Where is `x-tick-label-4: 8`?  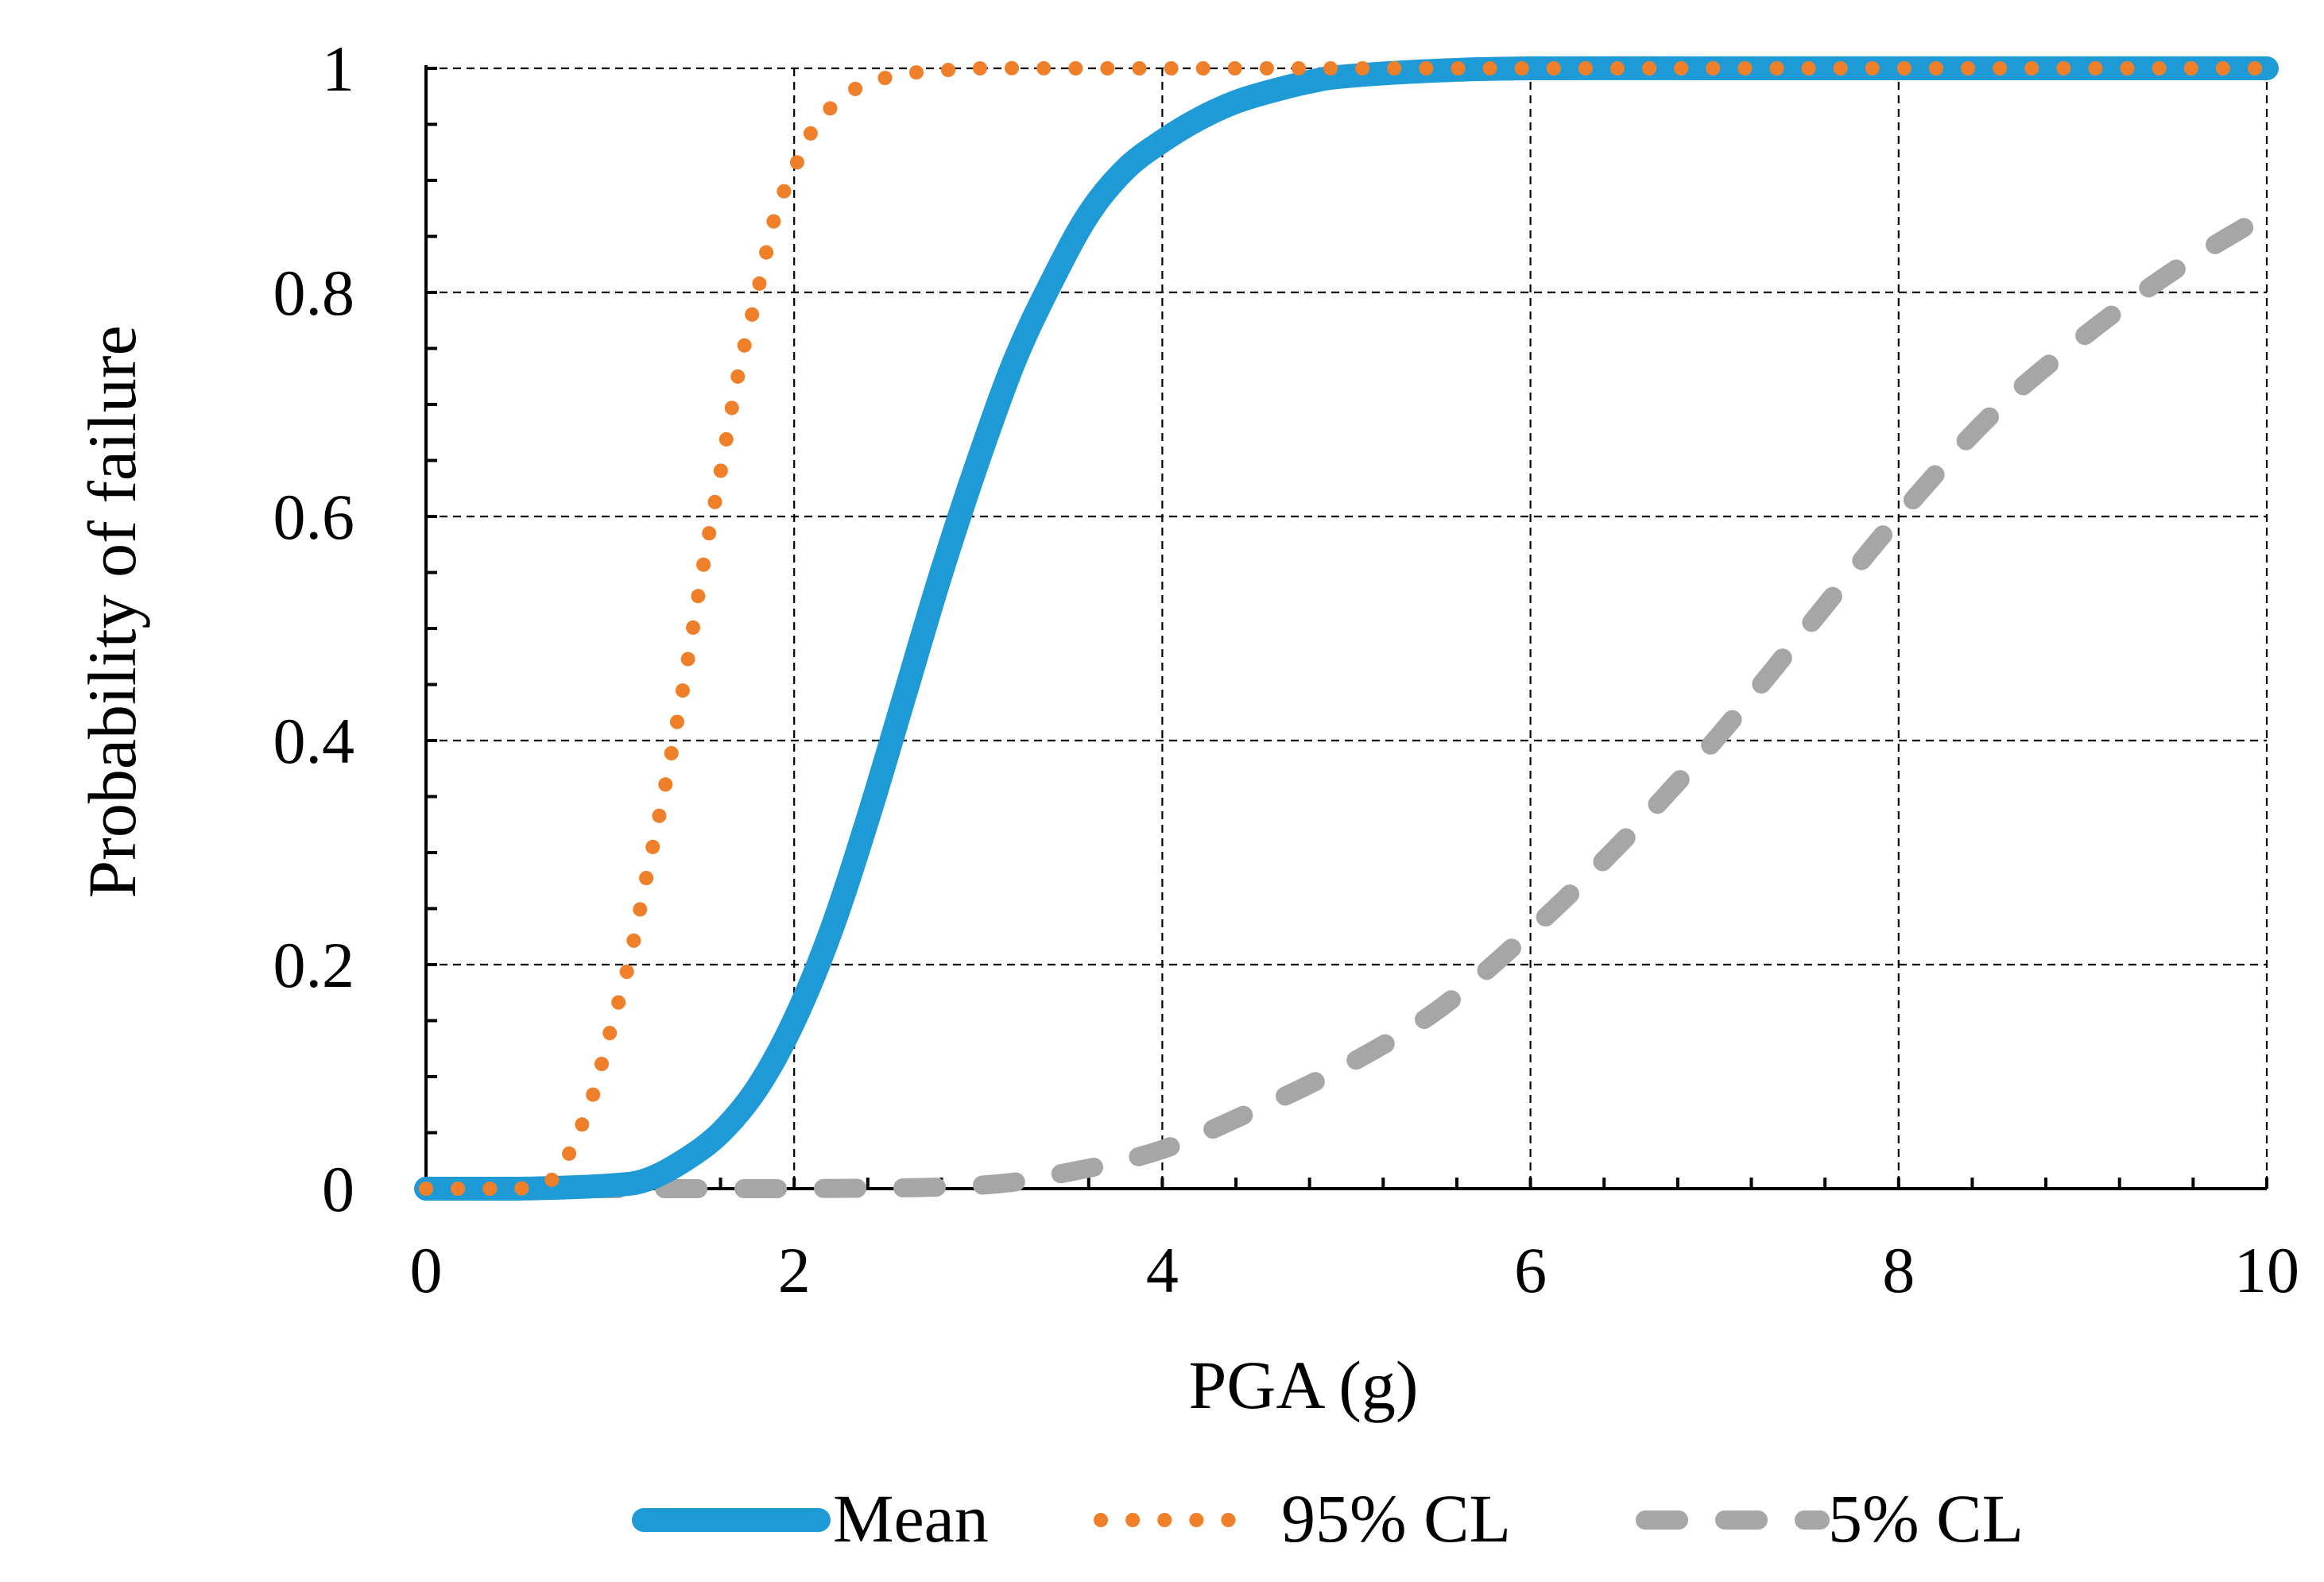 x-tick-label-4: 8 is located at coordinates (1898, 1270).